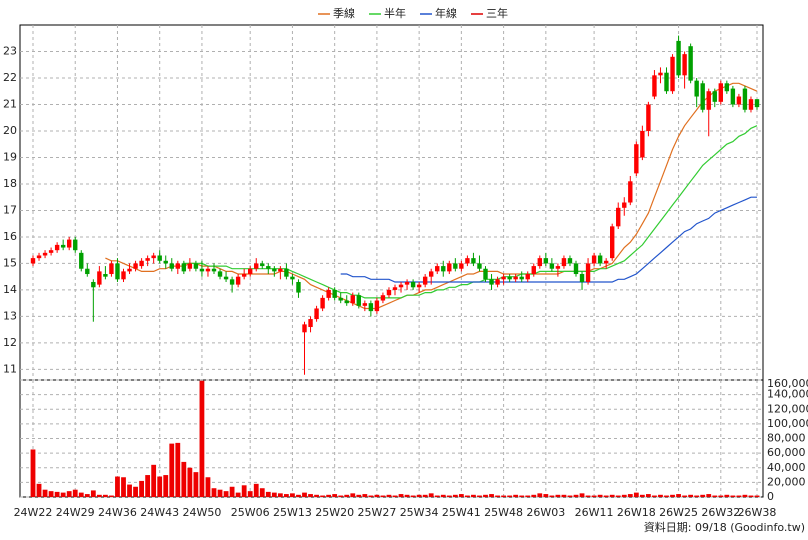 This screenshot has height=540, width=808. Describe the element at coordinates (787, 394) in the screenshot. I see `y2-tick-label: 140,000` at that location.